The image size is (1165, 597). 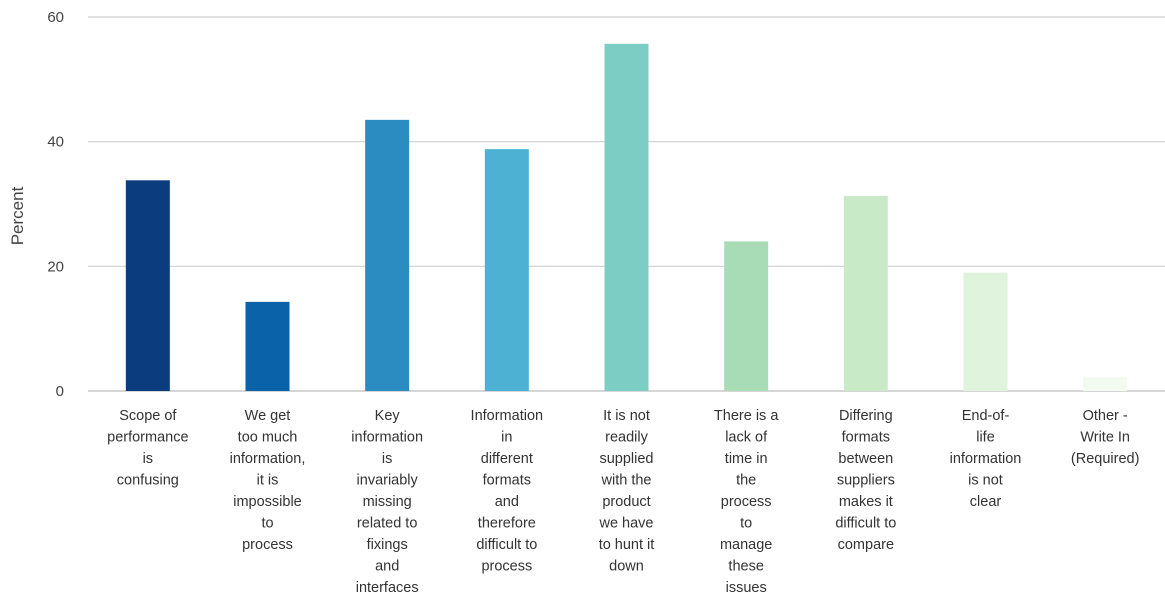 I want to click on x-category-label: Scope of performance is confusing, so click(x=147, y=448).